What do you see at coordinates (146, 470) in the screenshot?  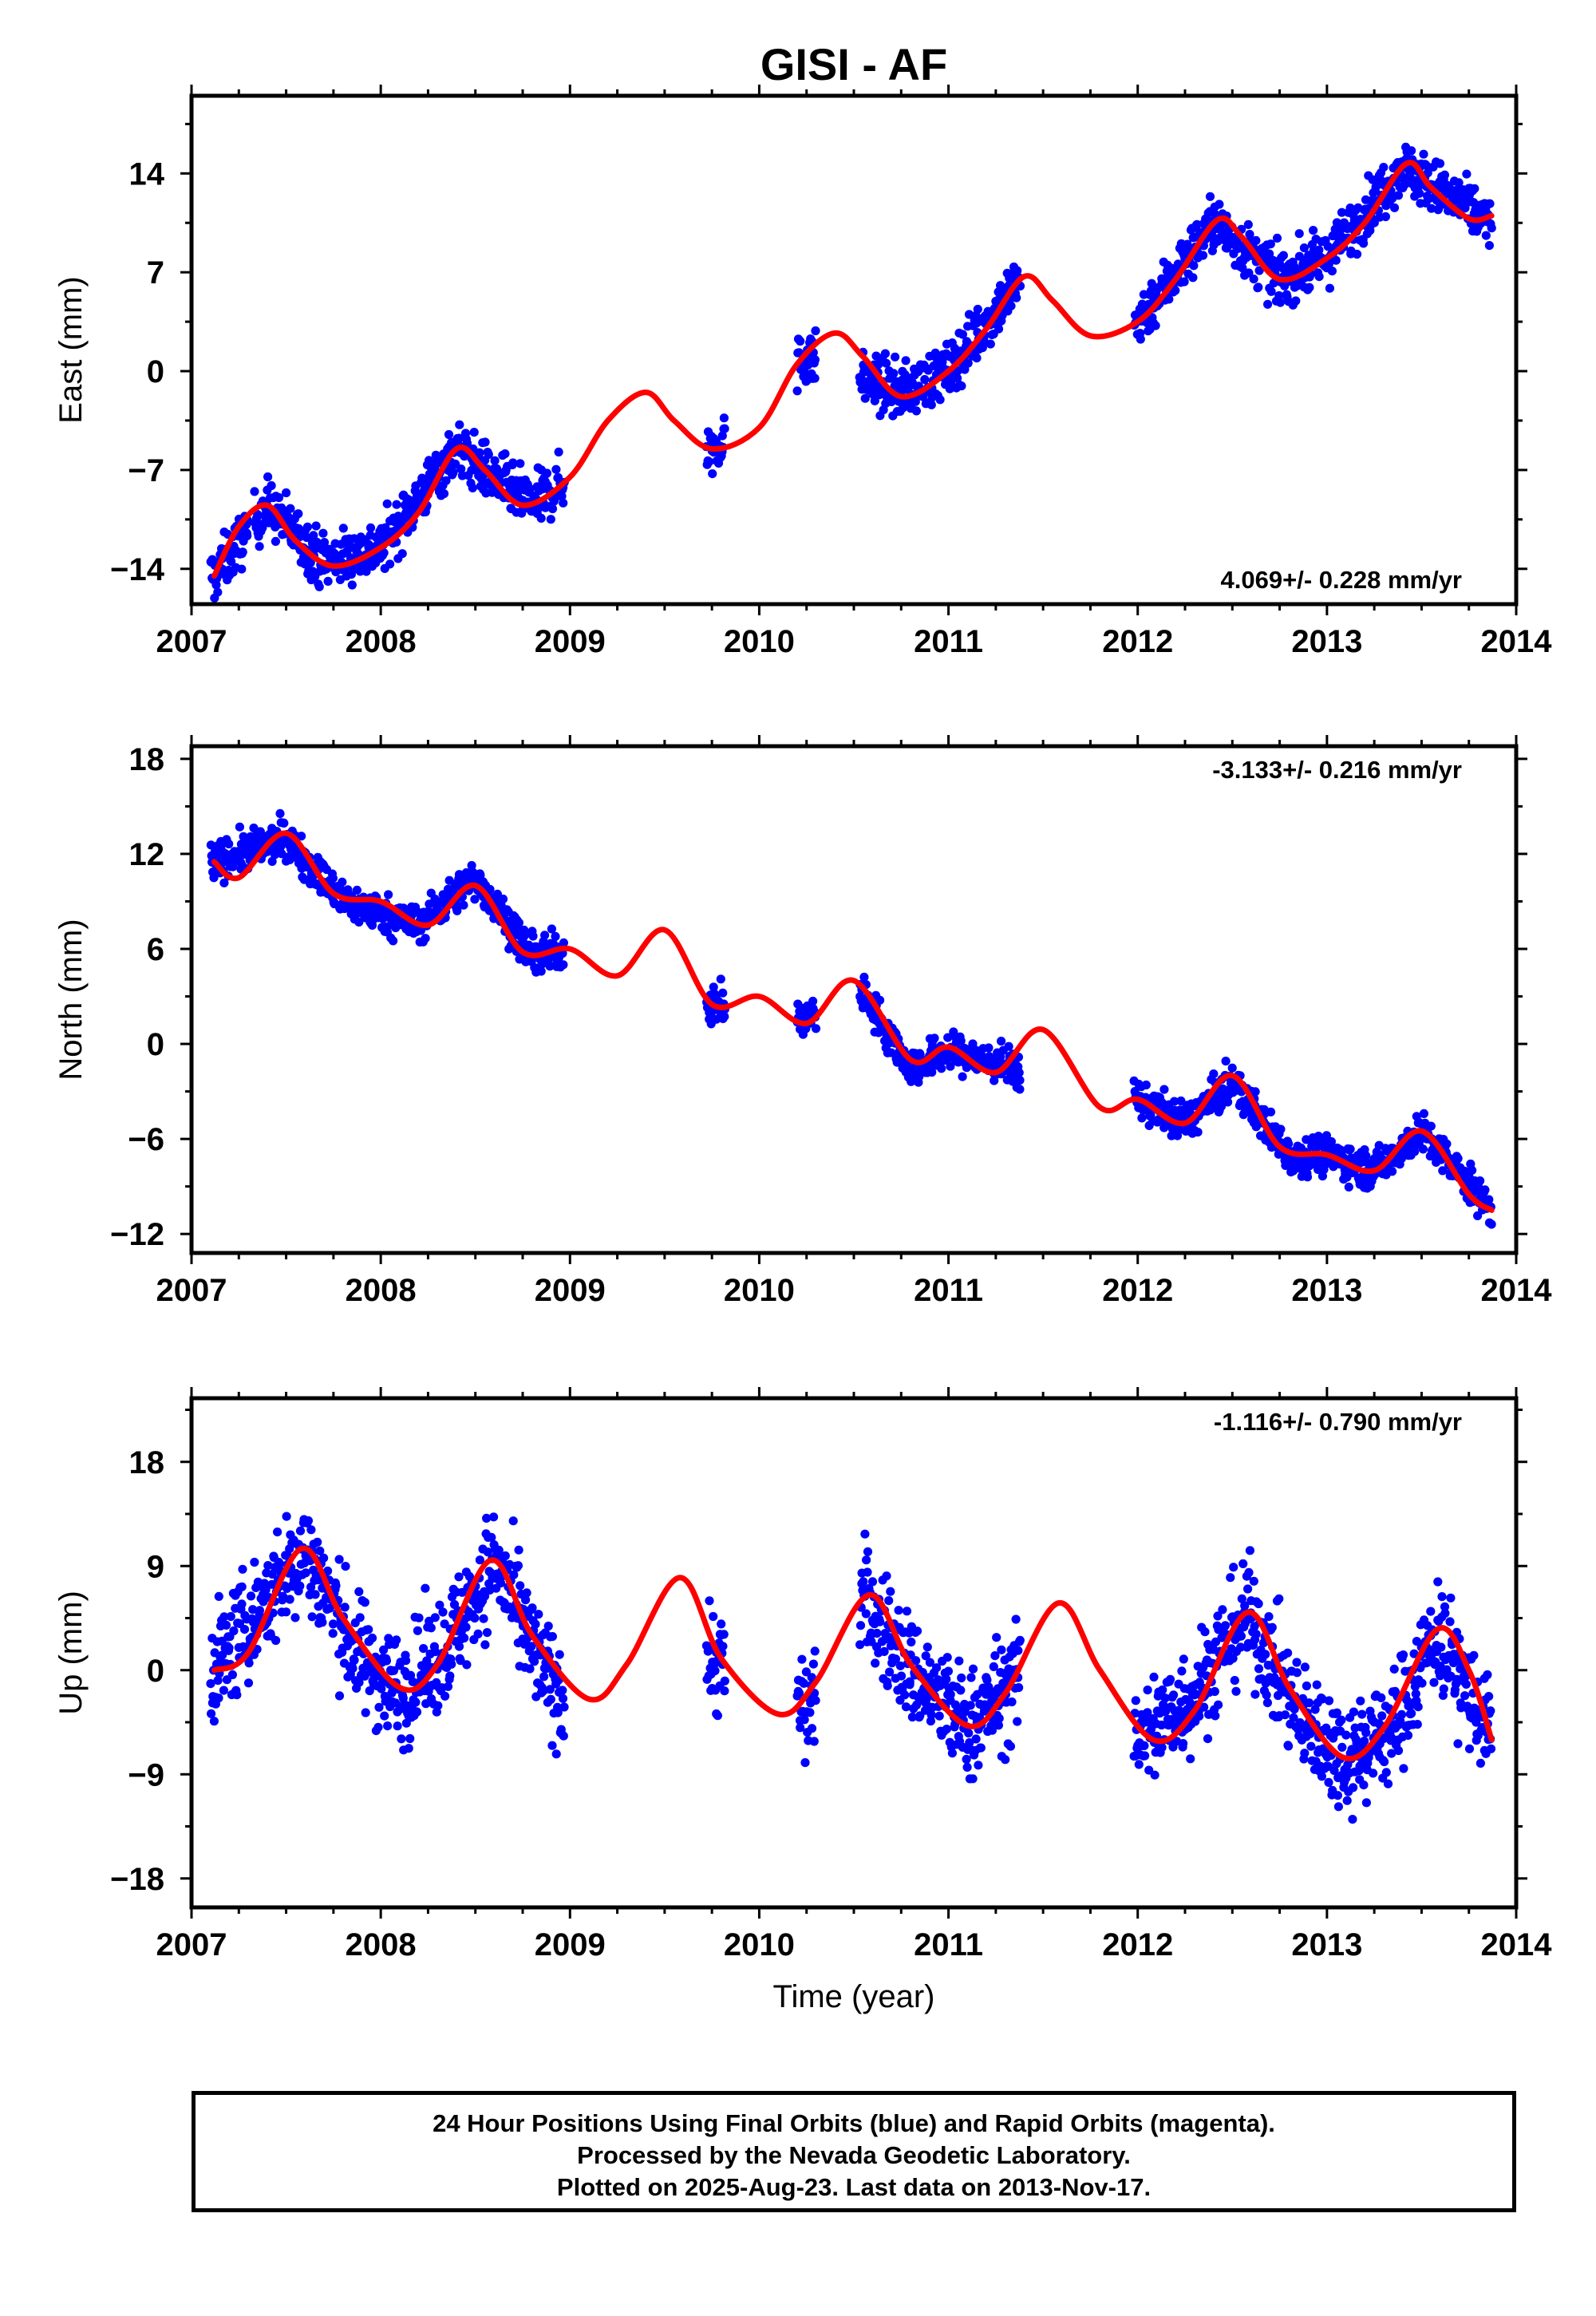 I see `y-tick-label: −7` at bounding box center [146, 470].